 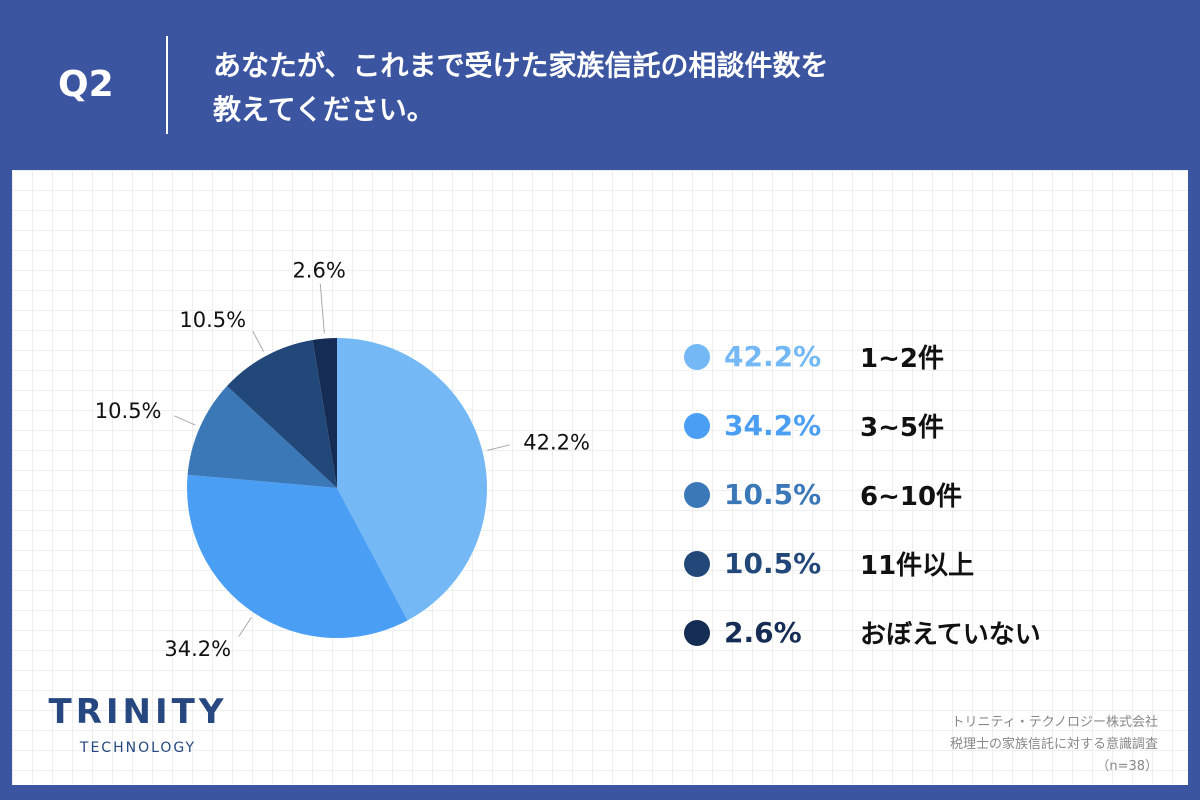 What do you see at coordinates (324, 109) in the screenshot?
I see `title-line-2: 教えてください。` at bounding box center [324, 109].